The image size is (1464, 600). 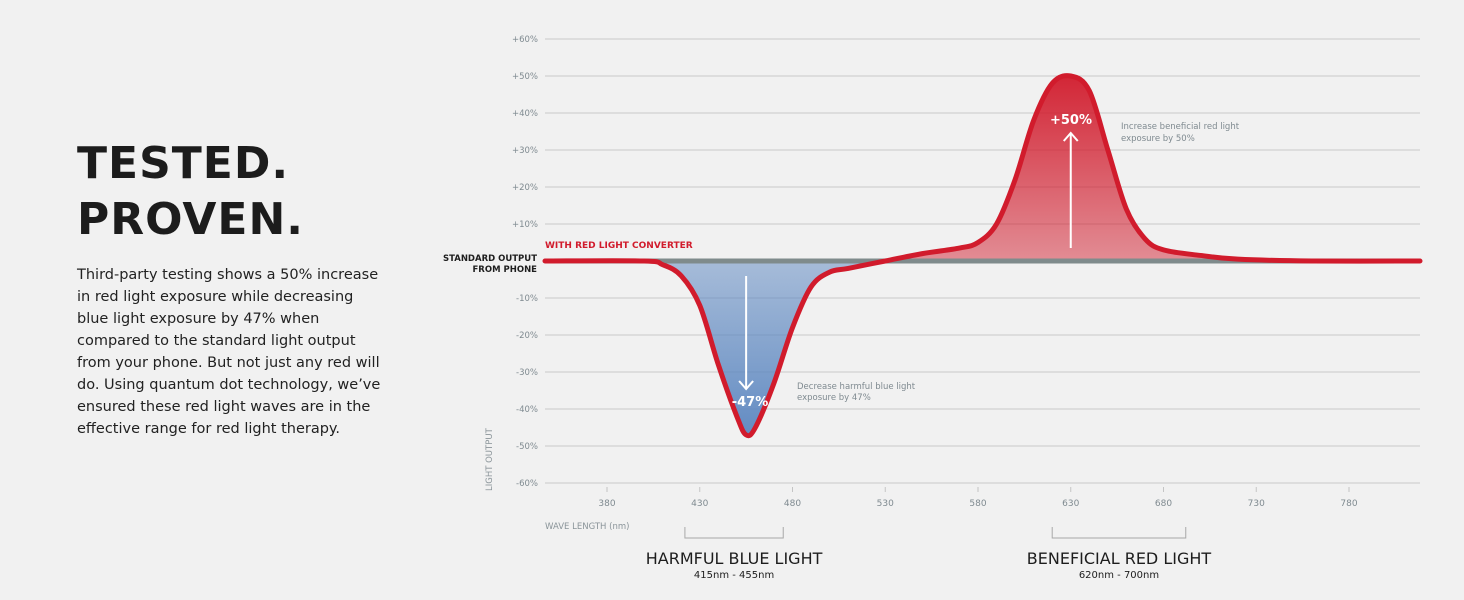 What do you see at coordinates (750, 402) in the screenshot?
I see `trough-label: -47%` at bounding box center [750, 402].